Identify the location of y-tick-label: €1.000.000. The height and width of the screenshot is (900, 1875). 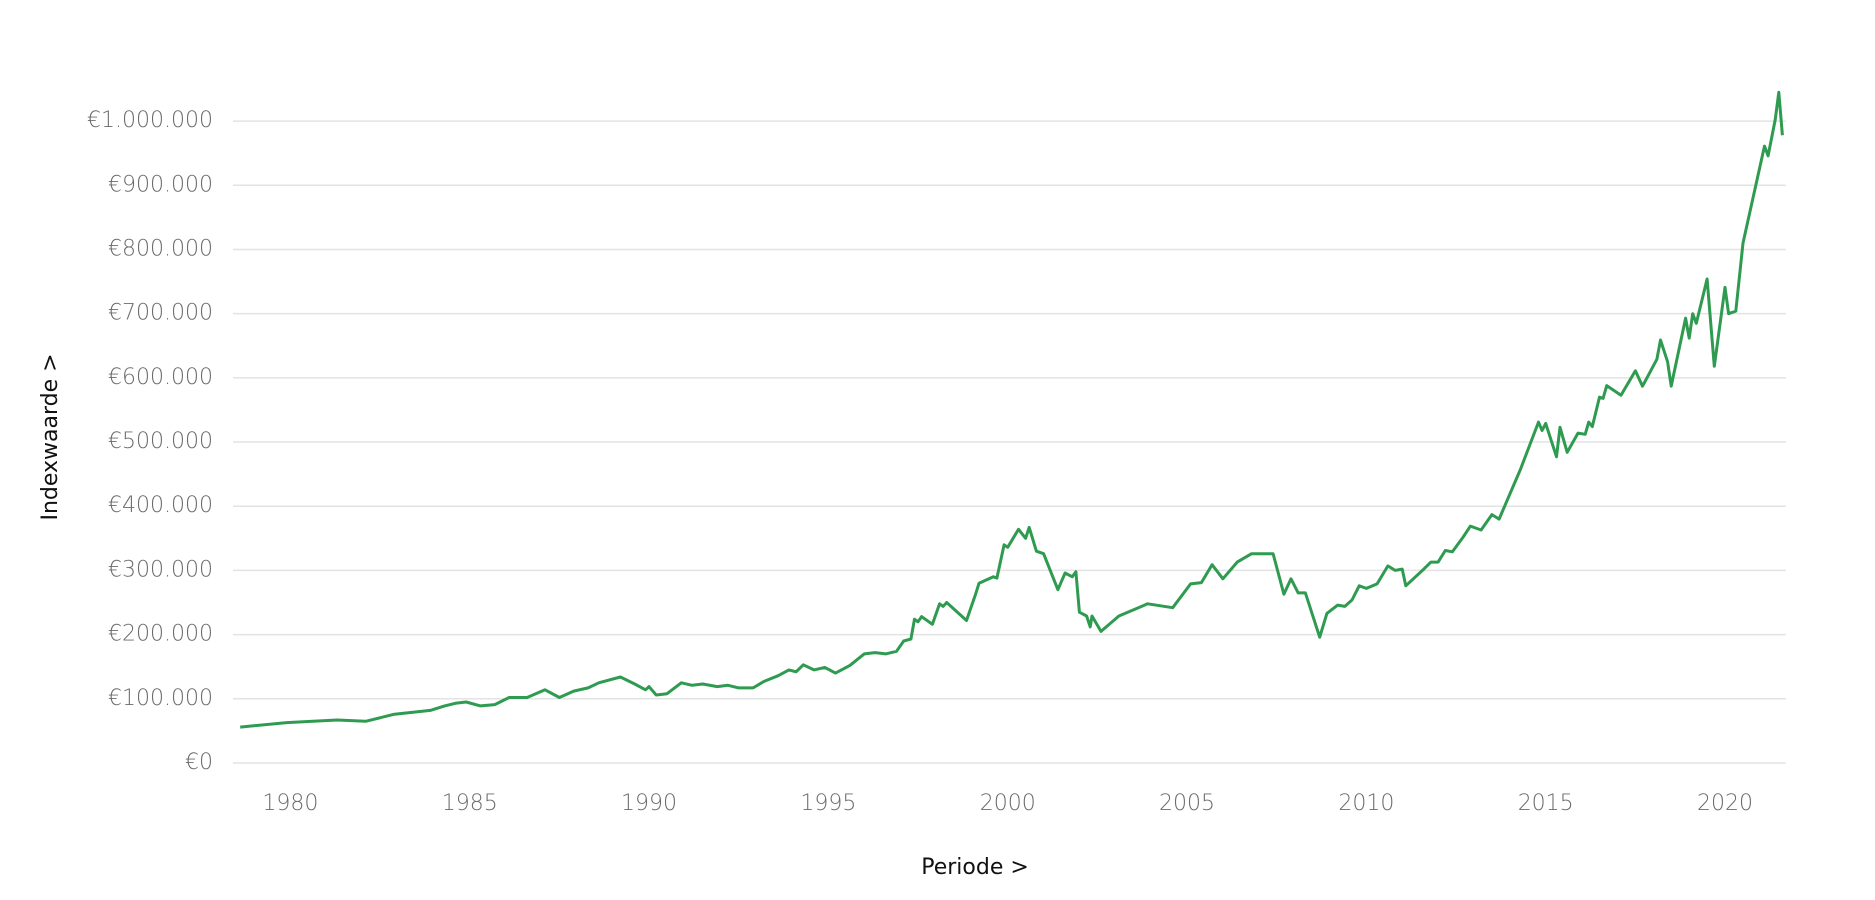
(150, 120).